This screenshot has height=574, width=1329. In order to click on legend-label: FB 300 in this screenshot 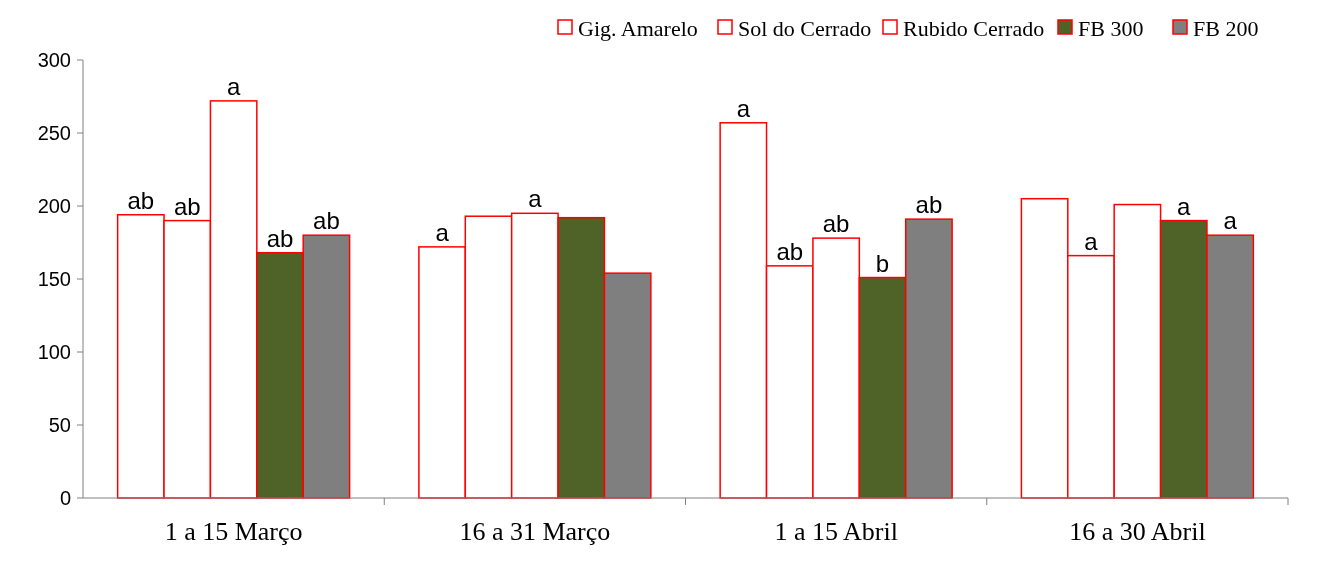, I will do `click(1111, 28)`.